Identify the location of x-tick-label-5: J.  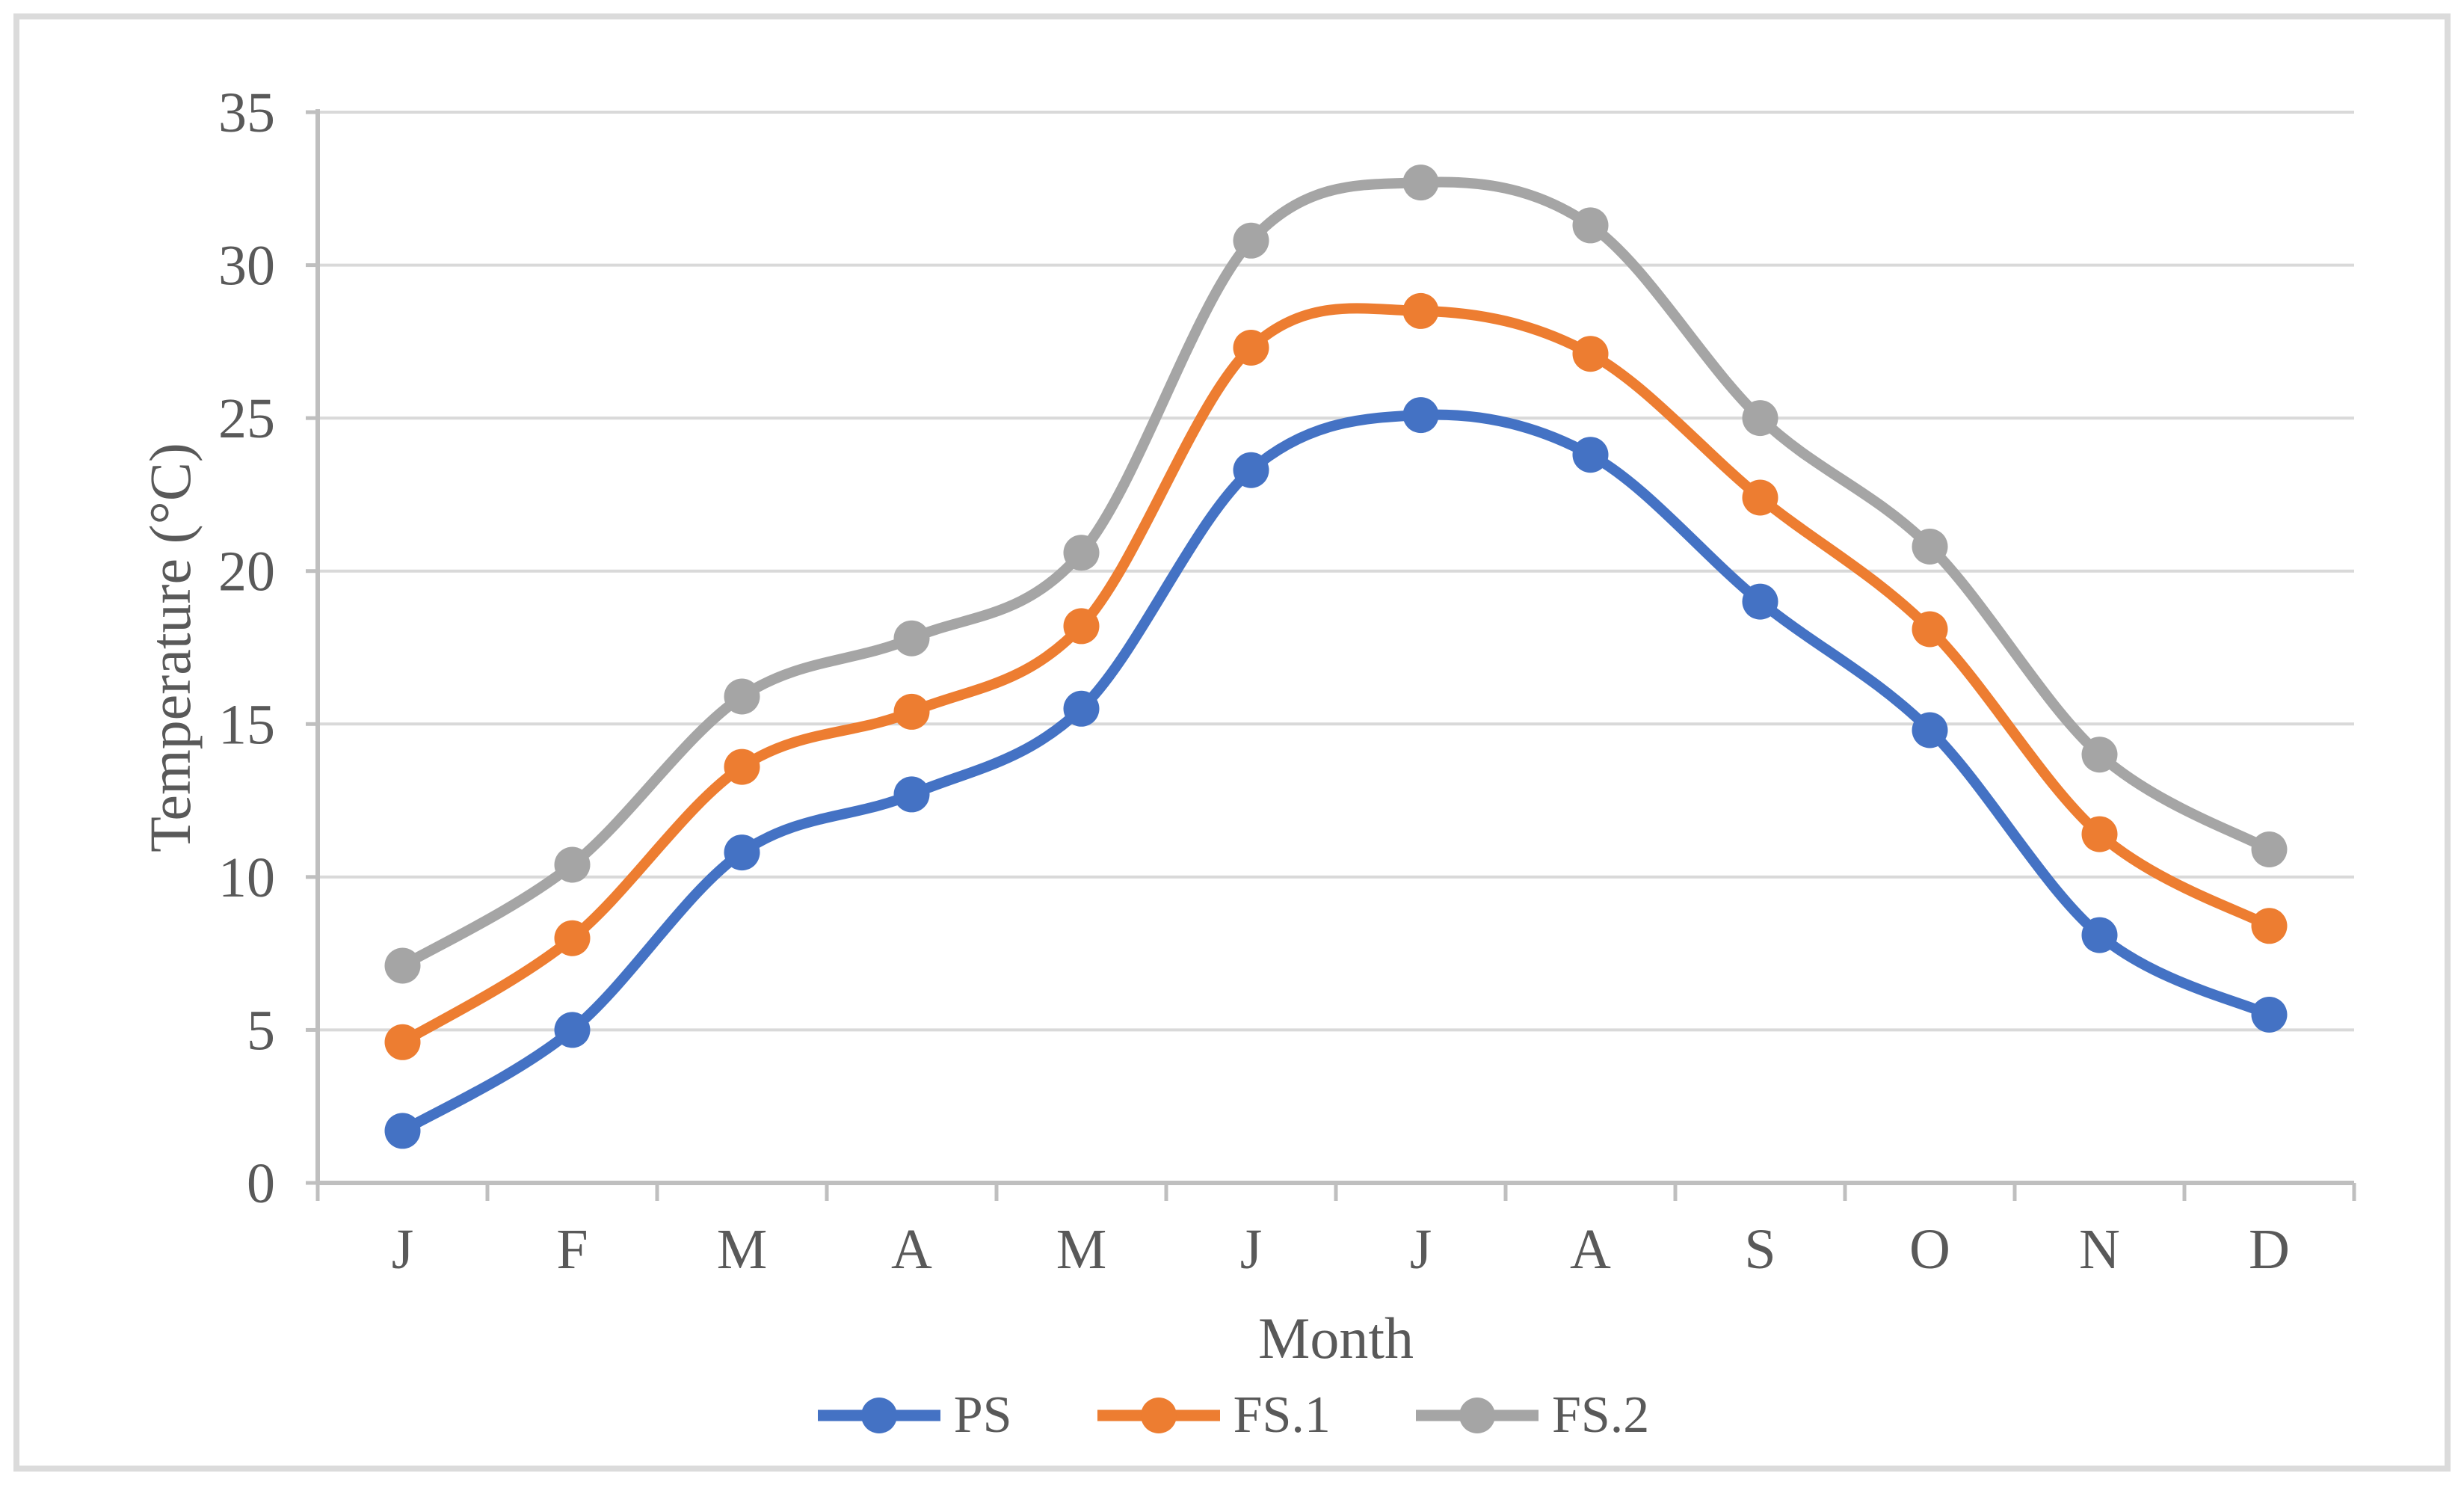
(1251, 1249).